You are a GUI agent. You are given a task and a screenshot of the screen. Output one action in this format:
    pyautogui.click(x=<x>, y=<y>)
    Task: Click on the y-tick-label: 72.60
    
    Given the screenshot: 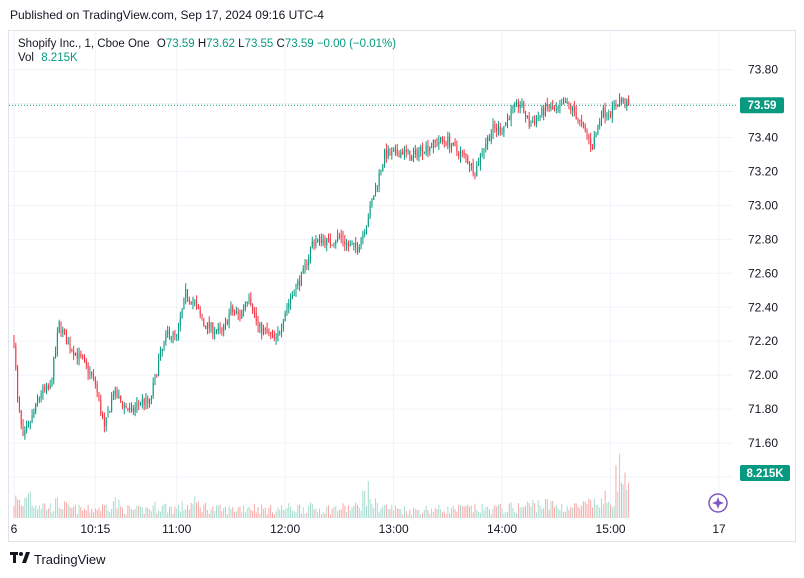 What is the action you would take?
    pyautogui.click(x=763, y=273)
    